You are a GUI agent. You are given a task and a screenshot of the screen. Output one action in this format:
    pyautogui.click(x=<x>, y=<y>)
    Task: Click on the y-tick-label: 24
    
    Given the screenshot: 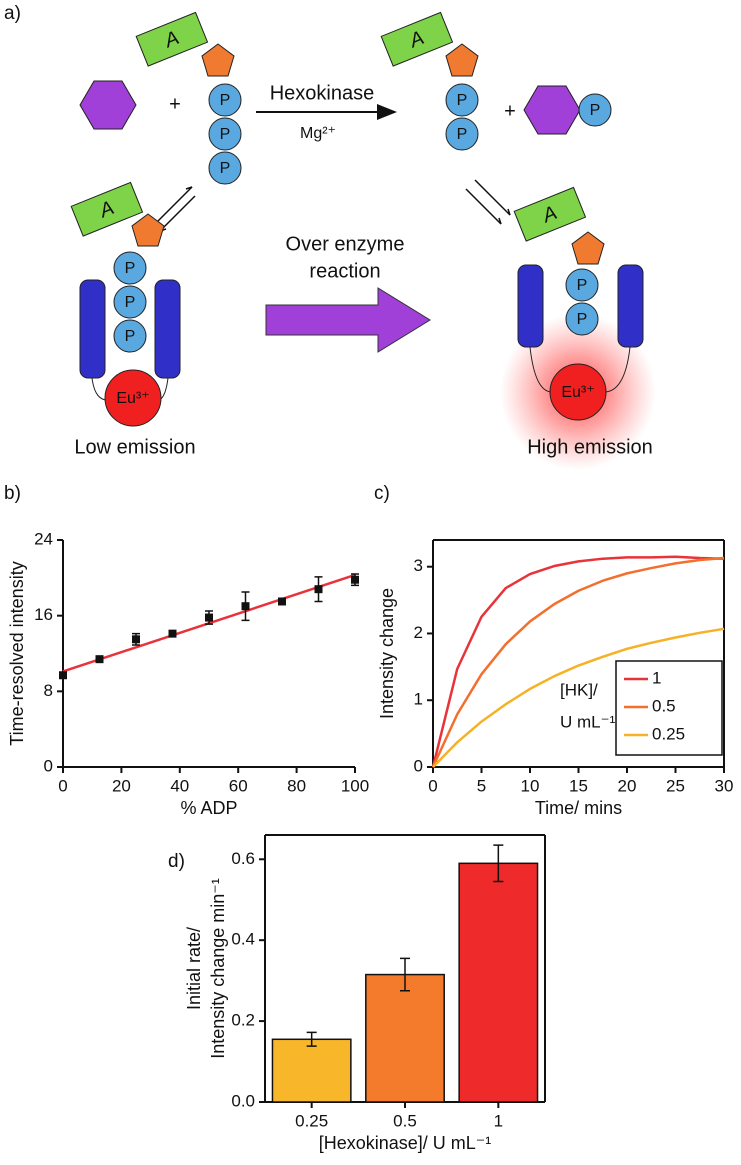 What is the action you would take?
    pyautogui.click(x=43, y=538)
    